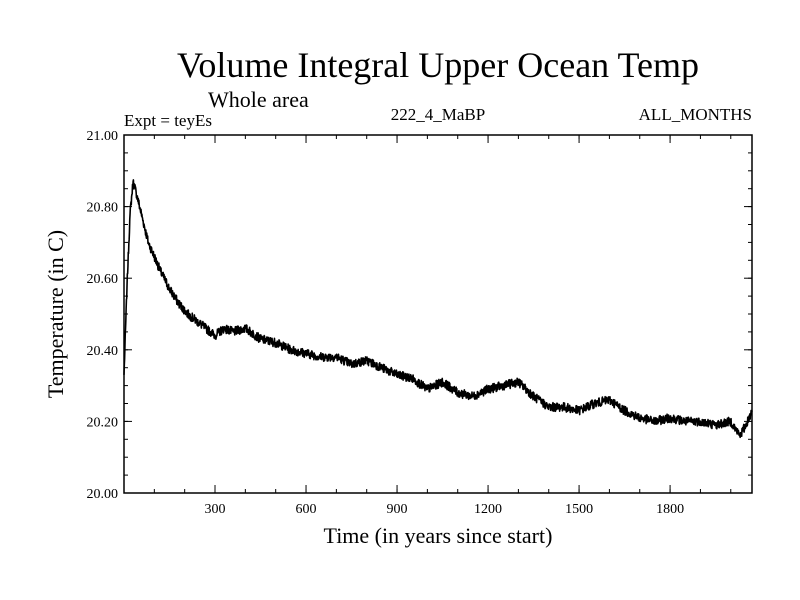 The width and height of the screenshot is (800, 600). I want to click on x-tick-label: 900, so click(397, 509).